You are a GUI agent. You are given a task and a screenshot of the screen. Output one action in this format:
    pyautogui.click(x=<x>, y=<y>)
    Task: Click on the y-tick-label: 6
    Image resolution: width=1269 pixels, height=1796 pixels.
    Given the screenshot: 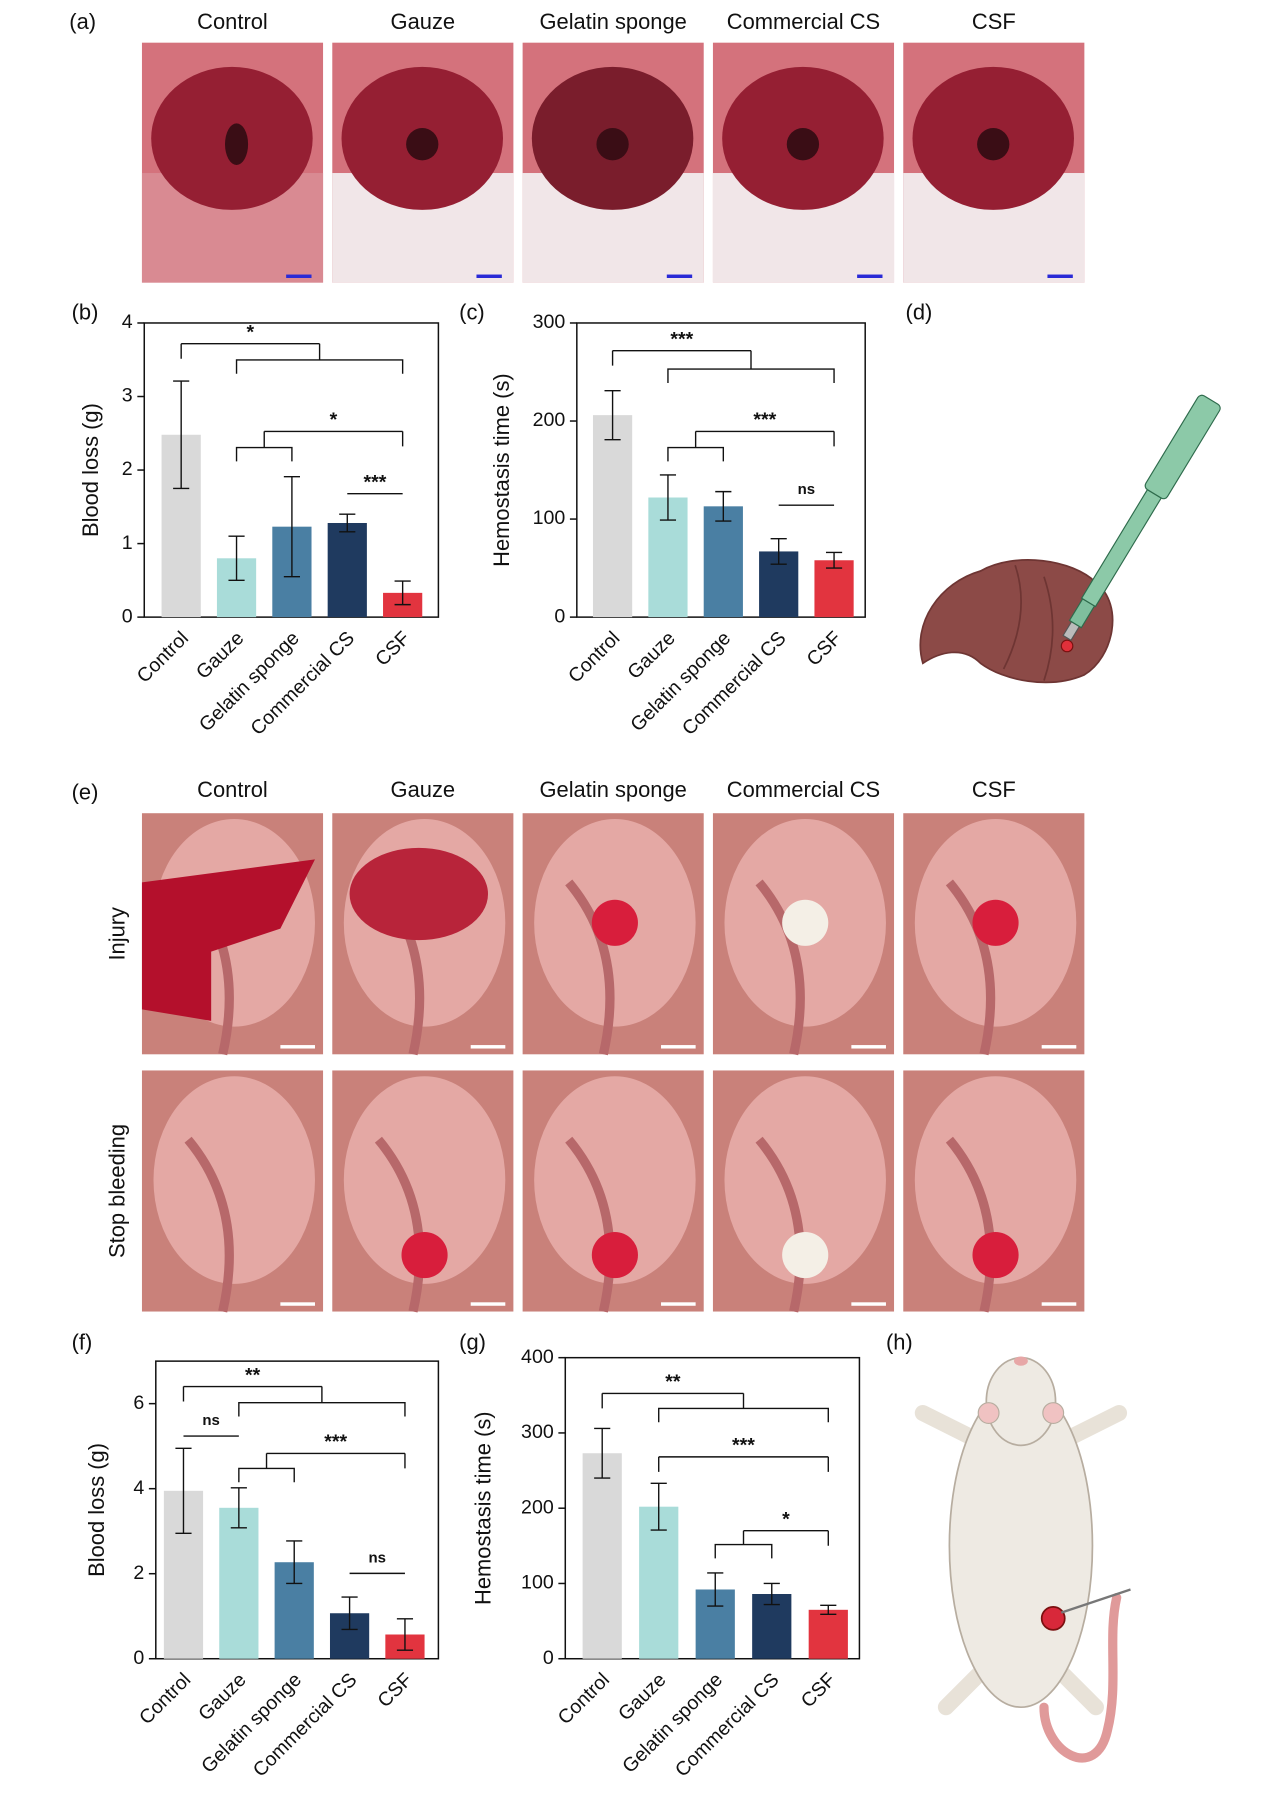 What is the action you would take?
    pyautogui.click(x=138, y=1403)
    